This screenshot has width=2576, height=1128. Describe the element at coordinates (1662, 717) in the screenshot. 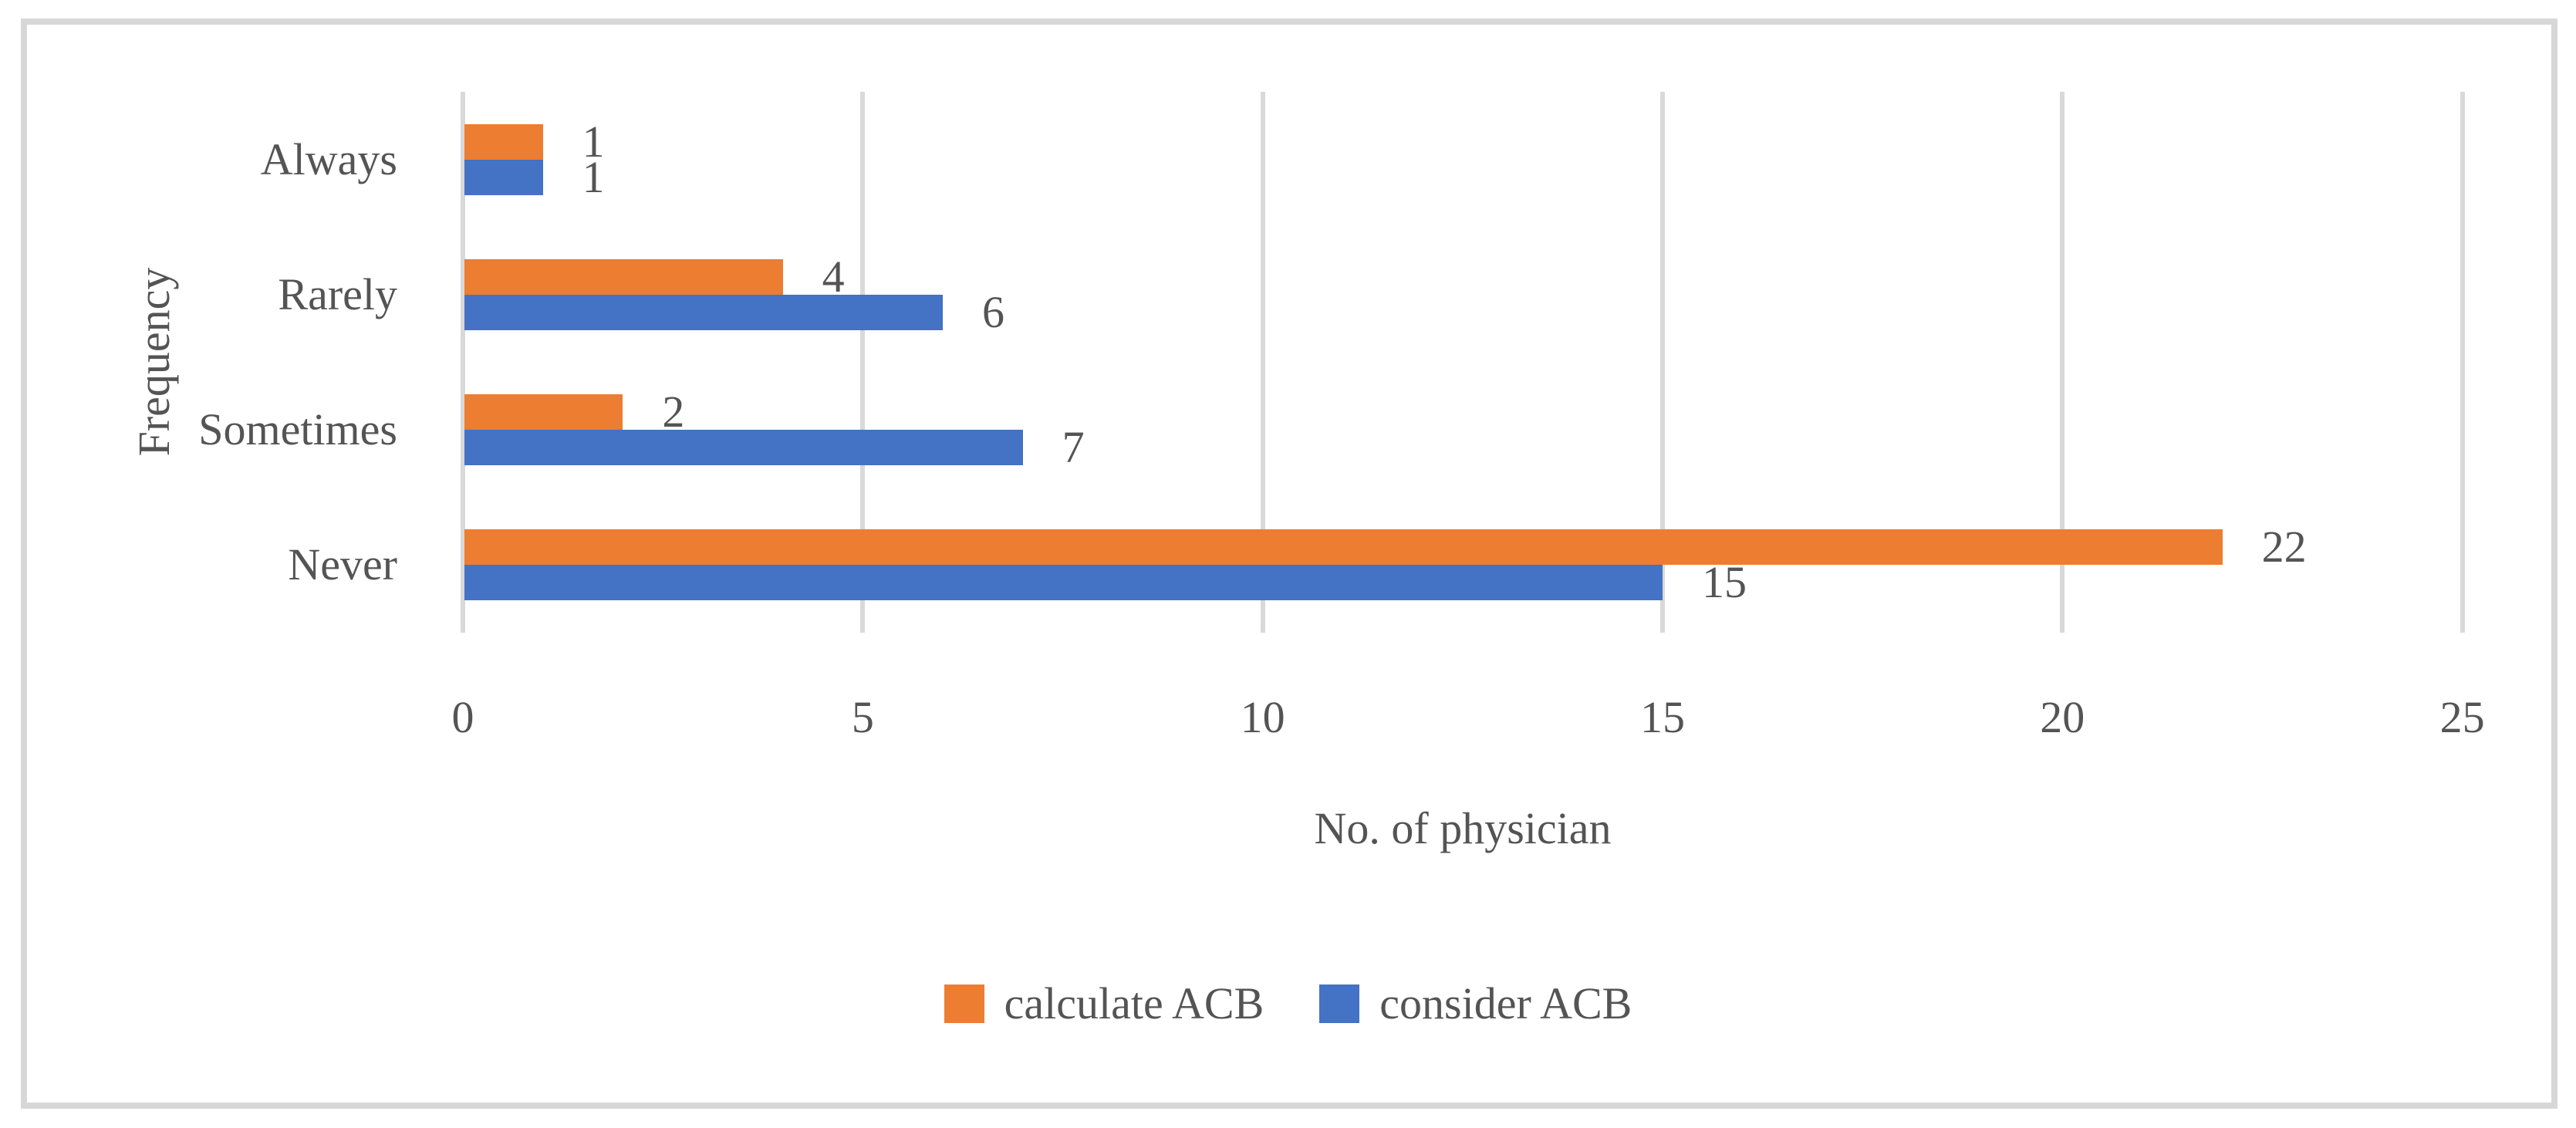

I see `x-tick-label: 15` at that location.